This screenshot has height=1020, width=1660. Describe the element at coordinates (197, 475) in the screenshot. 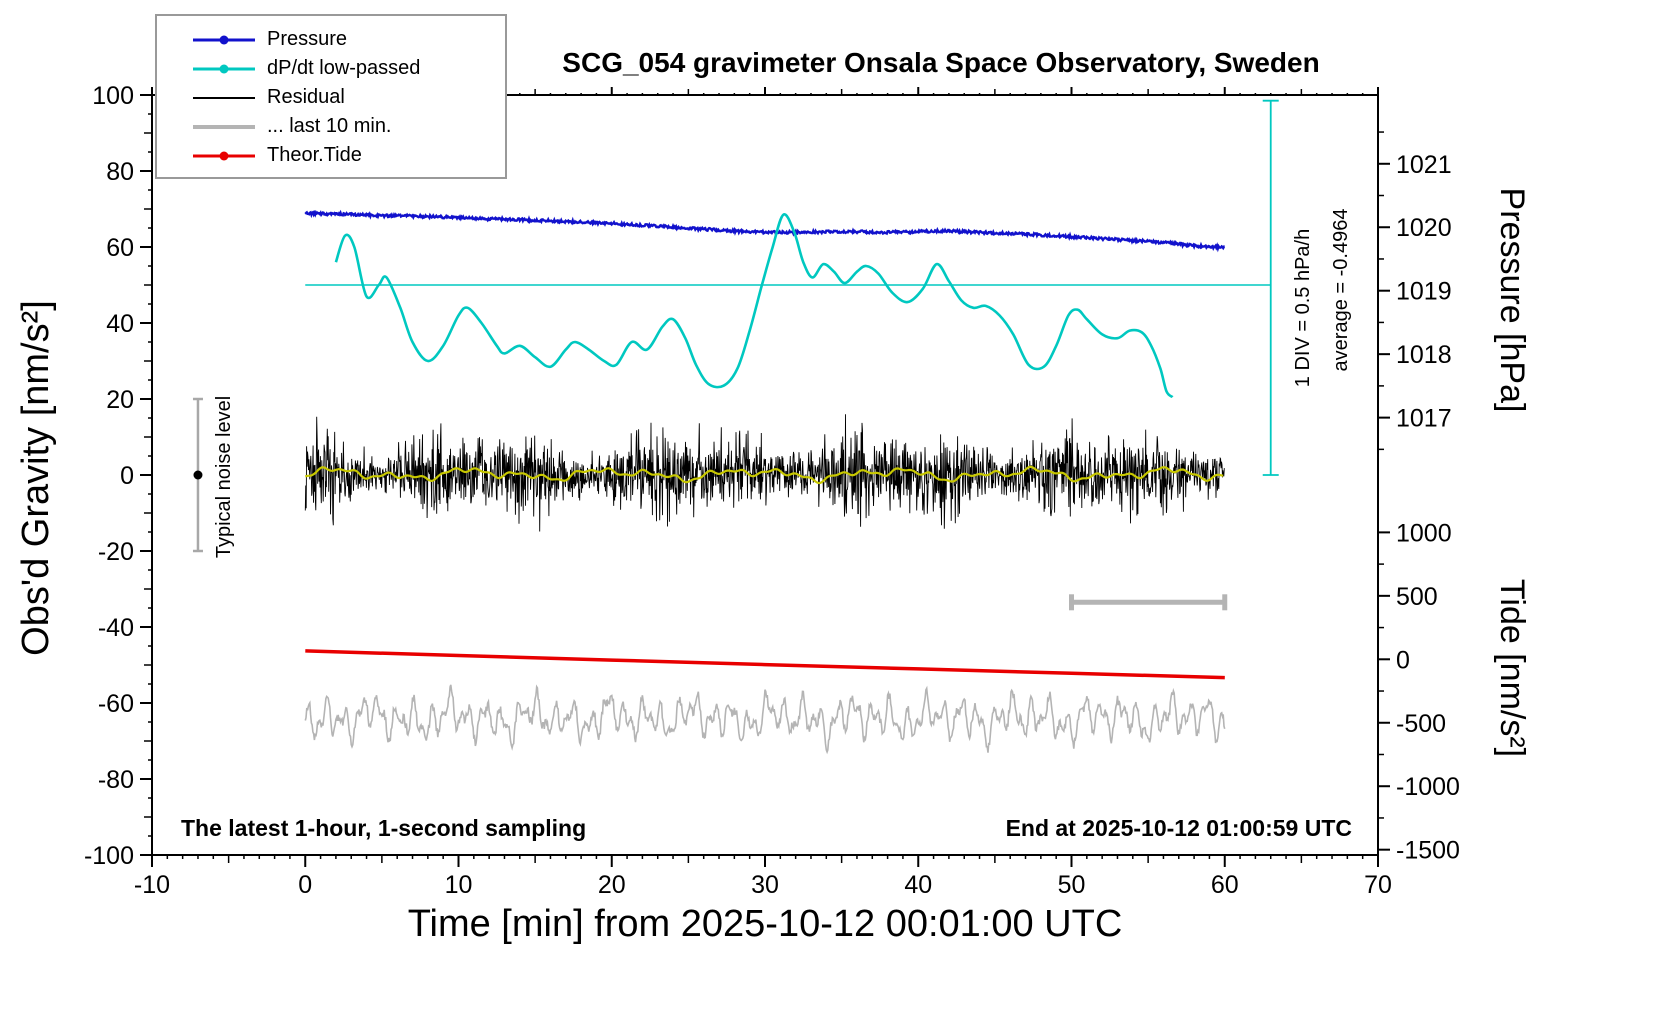

I see `typical-noise-bar` at that location.